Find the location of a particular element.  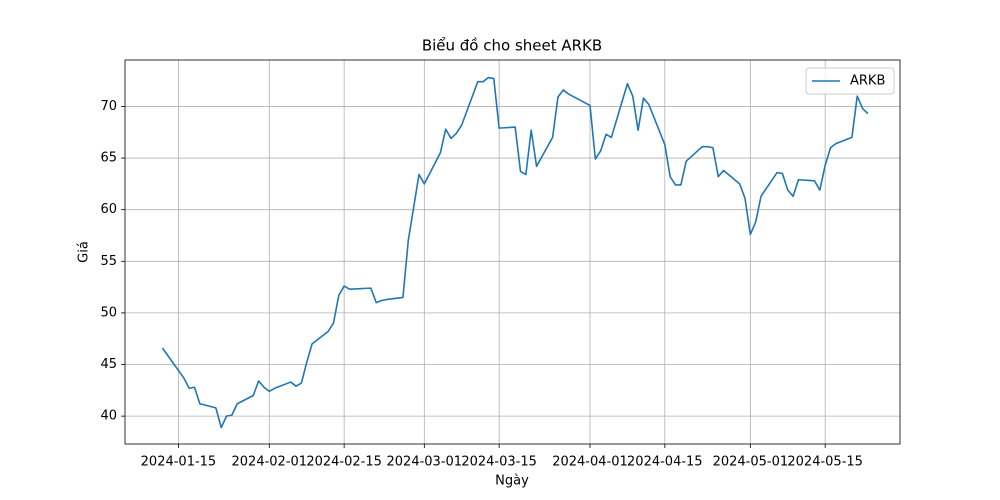

x-tick-label: 2024-04-01 is located at coordinates (590, 462).